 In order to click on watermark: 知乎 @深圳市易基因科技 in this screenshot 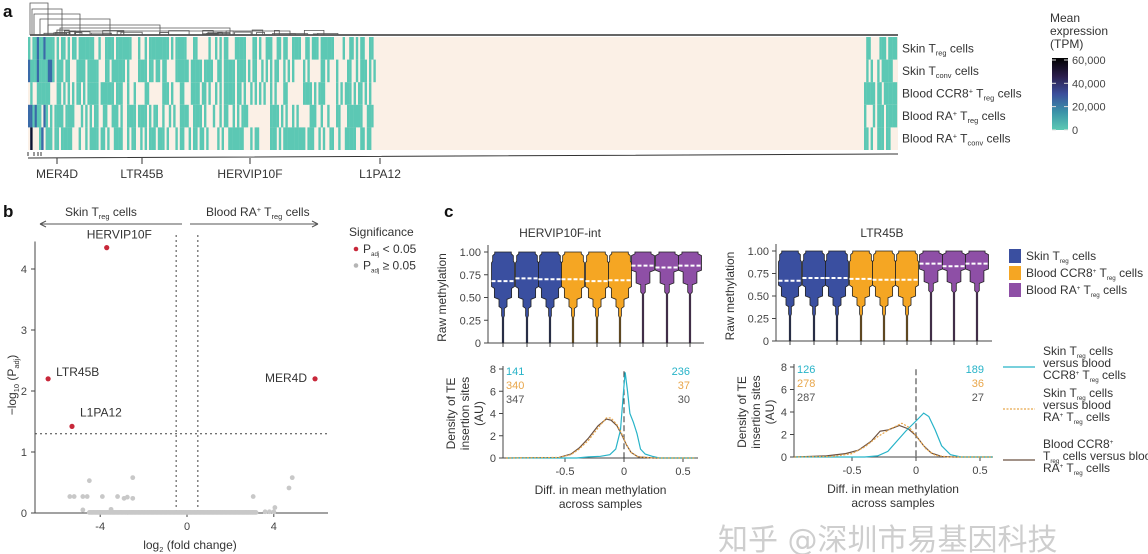, I will do `click(888, 538)`.